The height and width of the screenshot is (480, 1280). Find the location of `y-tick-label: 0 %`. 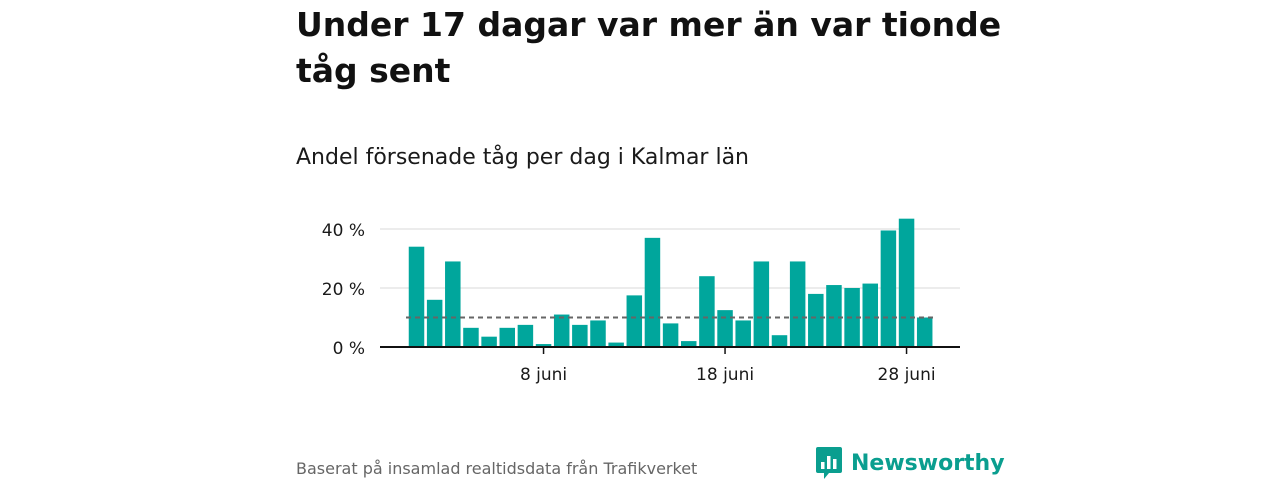

y-tick-label: 0 % is located at coordinates (349, 349).